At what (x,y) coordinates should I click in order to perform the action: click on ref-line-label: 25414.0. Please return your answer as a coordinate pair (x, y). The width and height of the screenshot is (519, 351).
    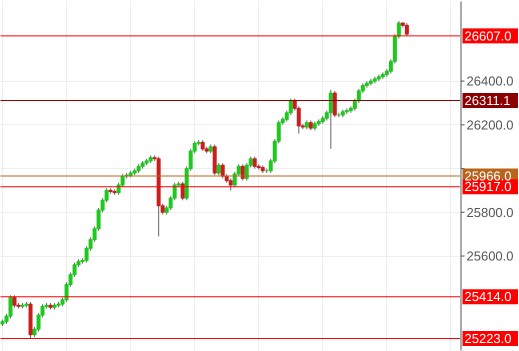
    Looking at the image, I should click on (488, 296).